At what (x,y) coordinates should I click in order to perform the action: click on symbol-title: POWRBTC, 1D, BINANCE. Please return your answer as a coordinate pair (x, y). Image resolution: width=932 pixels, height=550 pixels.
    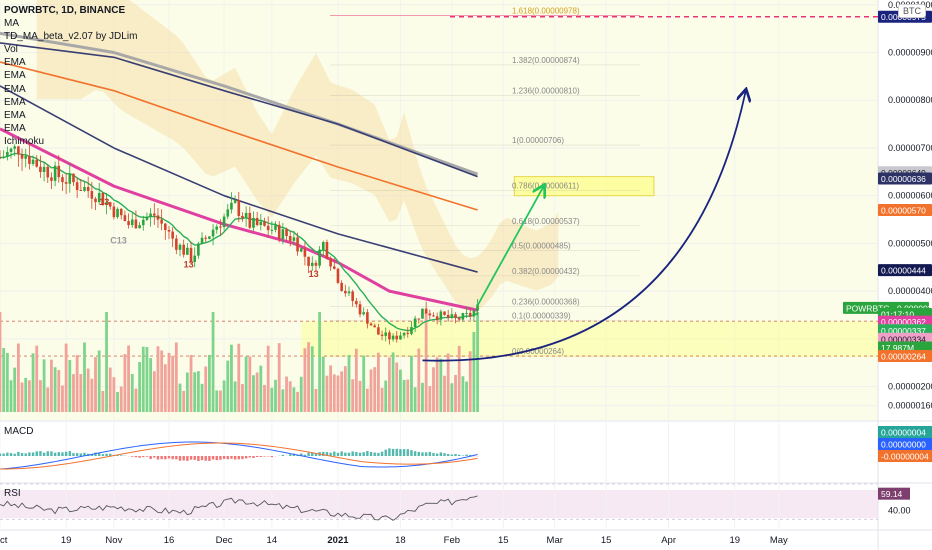
    Looking at the image, I should click on (65, 10).